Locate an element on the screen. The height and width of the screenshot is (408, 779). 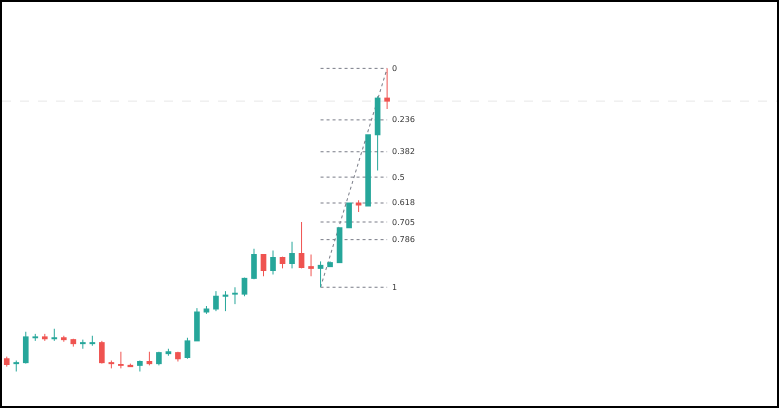
text: 0.786 is located at coordinates (403, 239).